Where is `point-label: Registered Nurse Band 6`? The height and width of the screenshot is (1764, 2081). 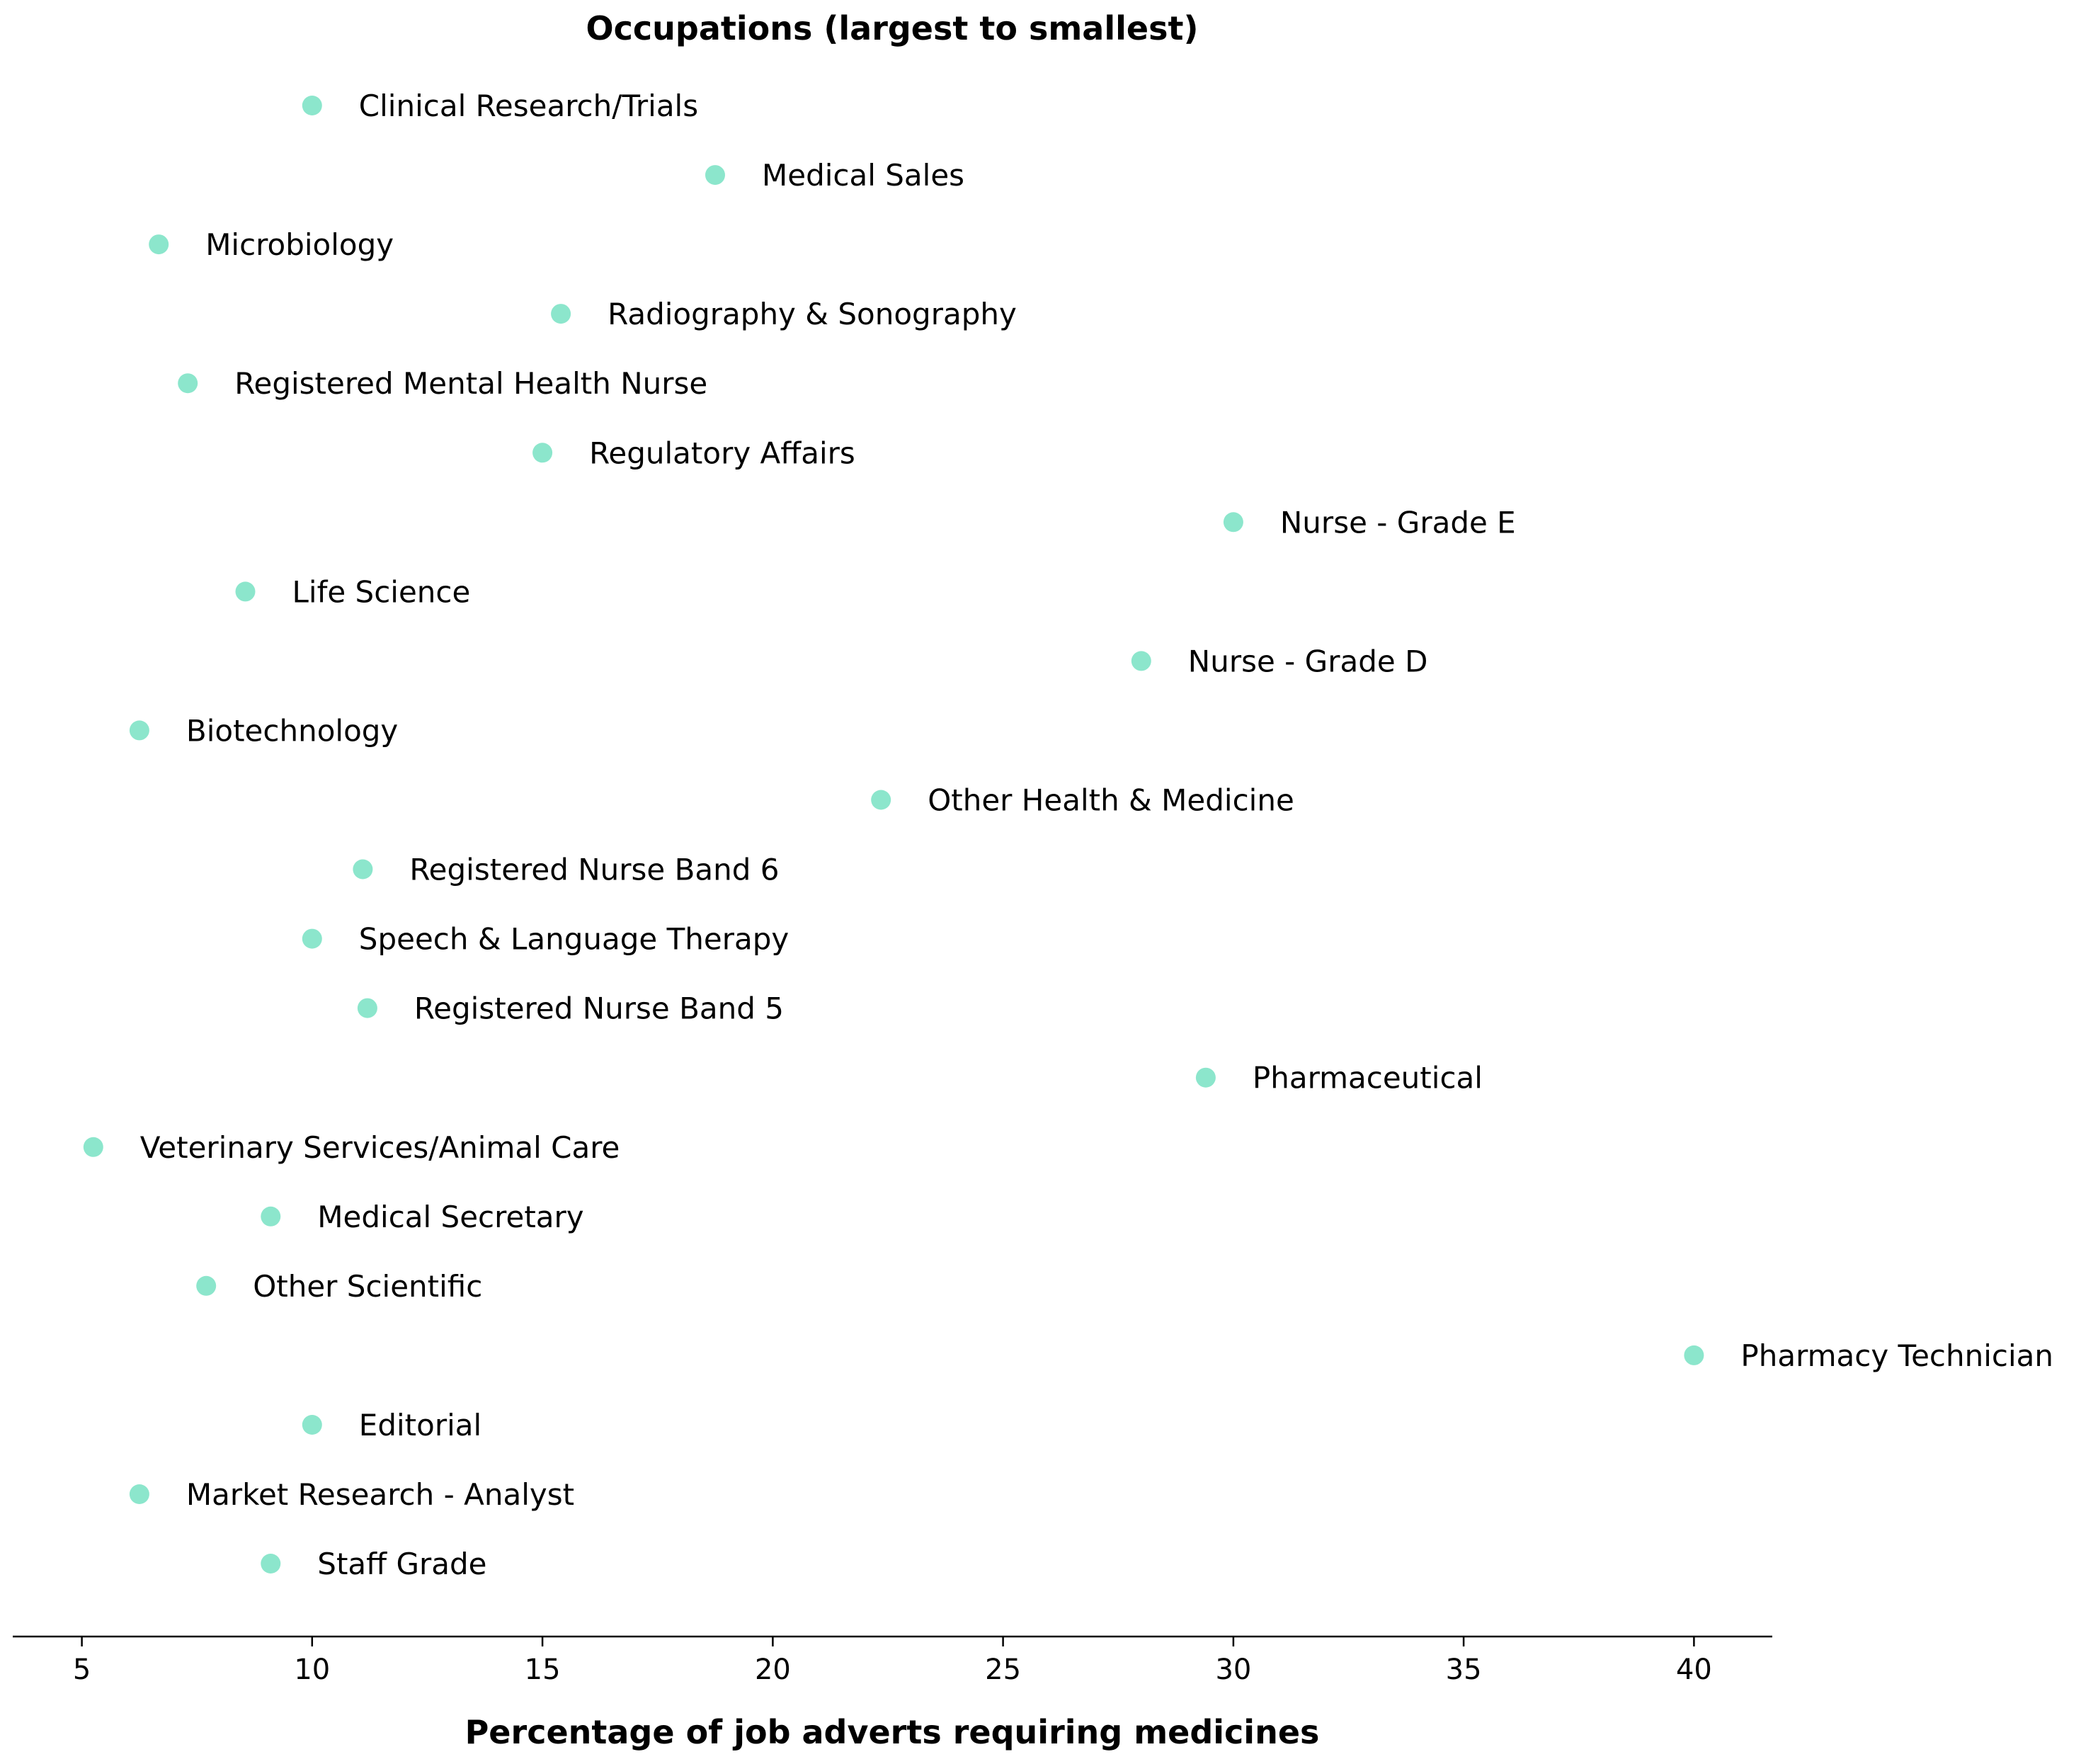 point-label: Registered Nurse Band 6 is located at coordinates (594, 870).